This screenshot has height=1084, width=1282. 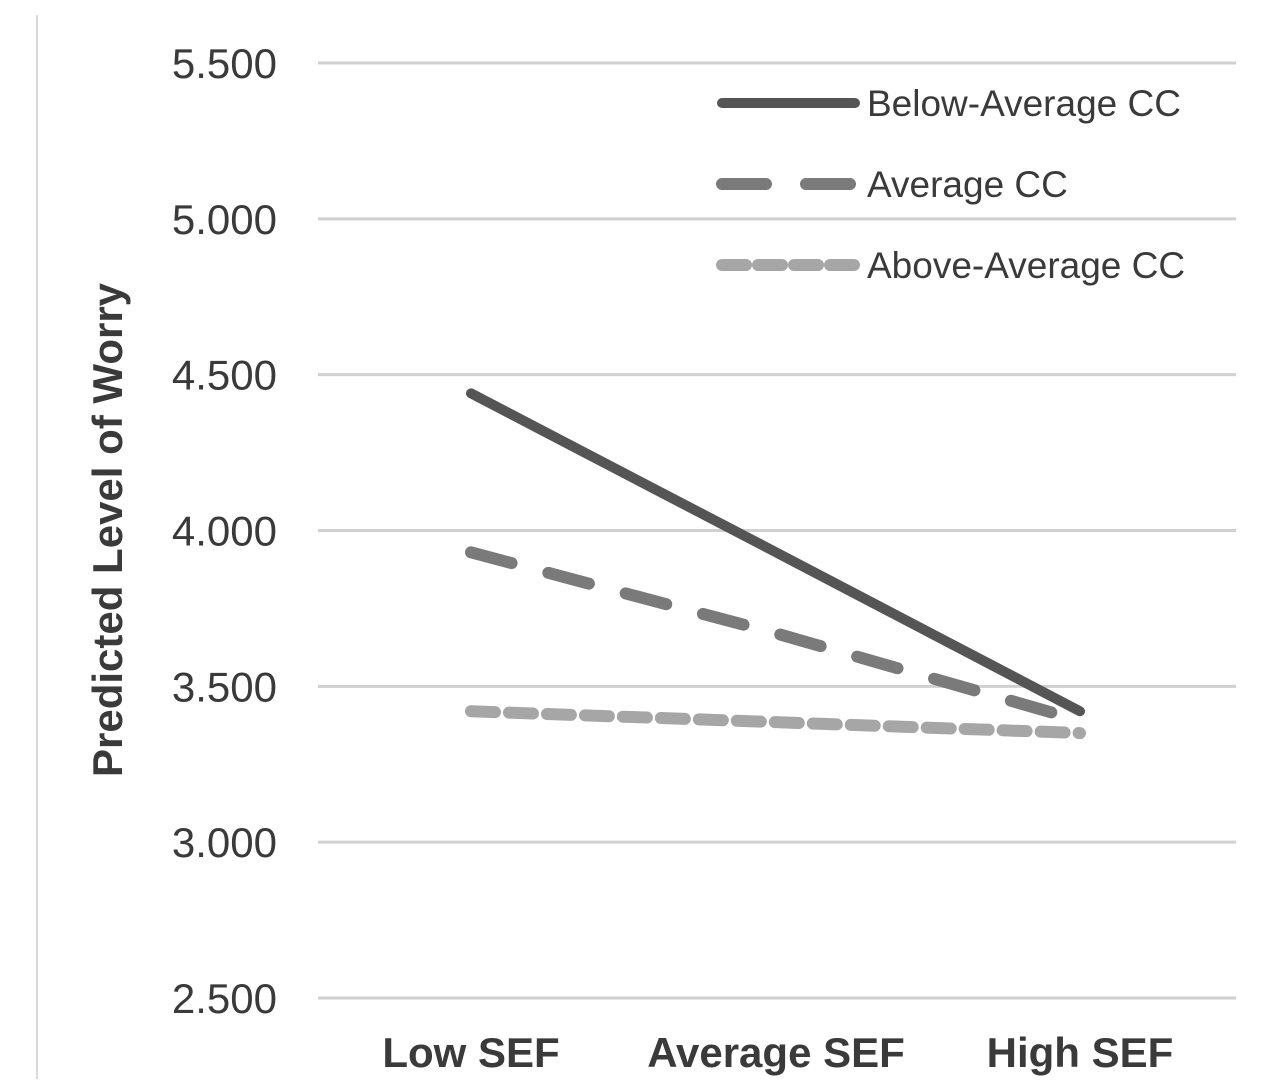 I want to click on y-tick-label-5: 5.000, so click(x=224, y=219).